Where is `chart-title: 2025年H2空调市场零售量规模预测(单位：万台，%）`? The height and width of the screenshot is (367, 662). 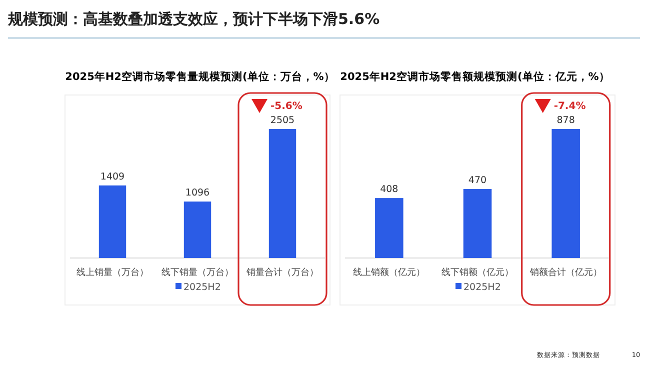 chart-title: 2025年H2空调市场零售量规模预测(单位：万台，%） is located at coordinates (200, 76).